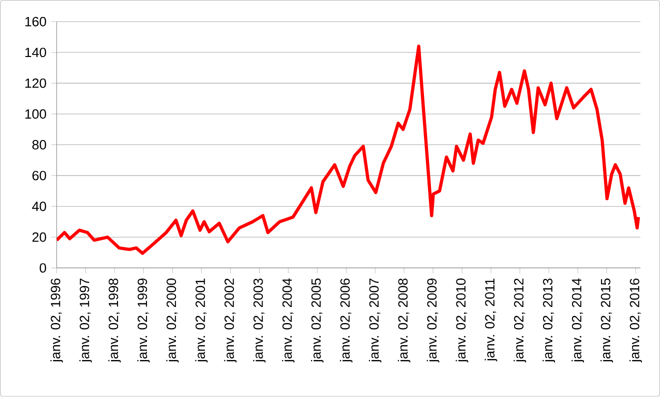 This screenshot has height=397, width=660. What do you see at coordinates (433, 320) in the screenshot?
I see `x-tick-label: janv. 02, 2009` at bounding box center [433, 320].